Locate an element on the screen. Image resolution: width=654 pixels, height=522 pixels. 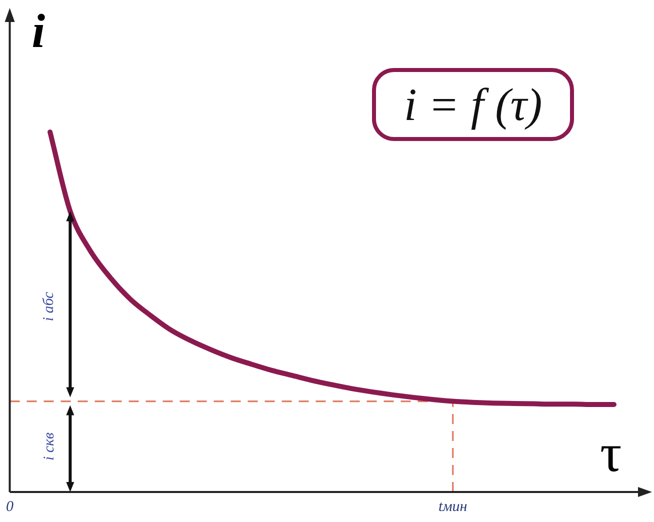
y-axis-title: i is located at coordinates (39, 31).